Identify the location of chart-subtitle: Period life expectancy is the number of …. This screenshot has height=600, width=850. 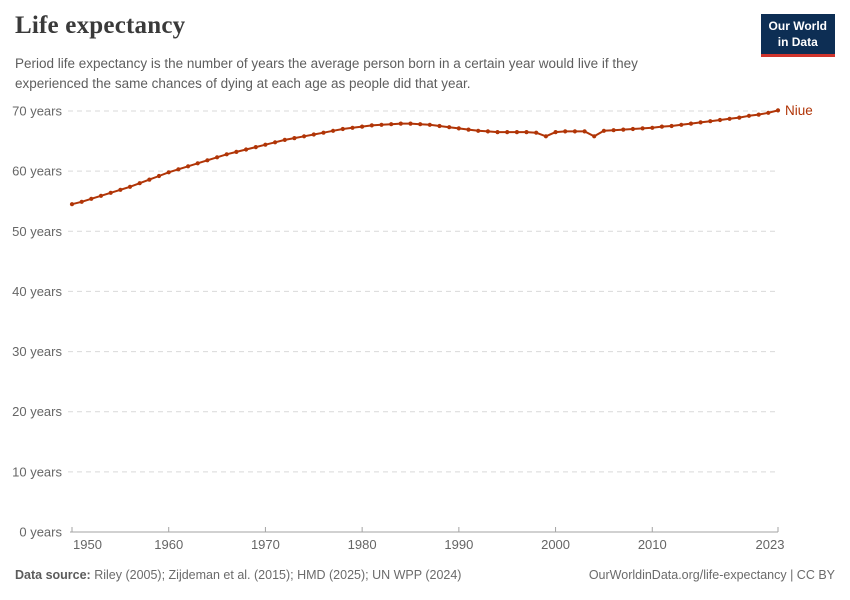
(326, 73).